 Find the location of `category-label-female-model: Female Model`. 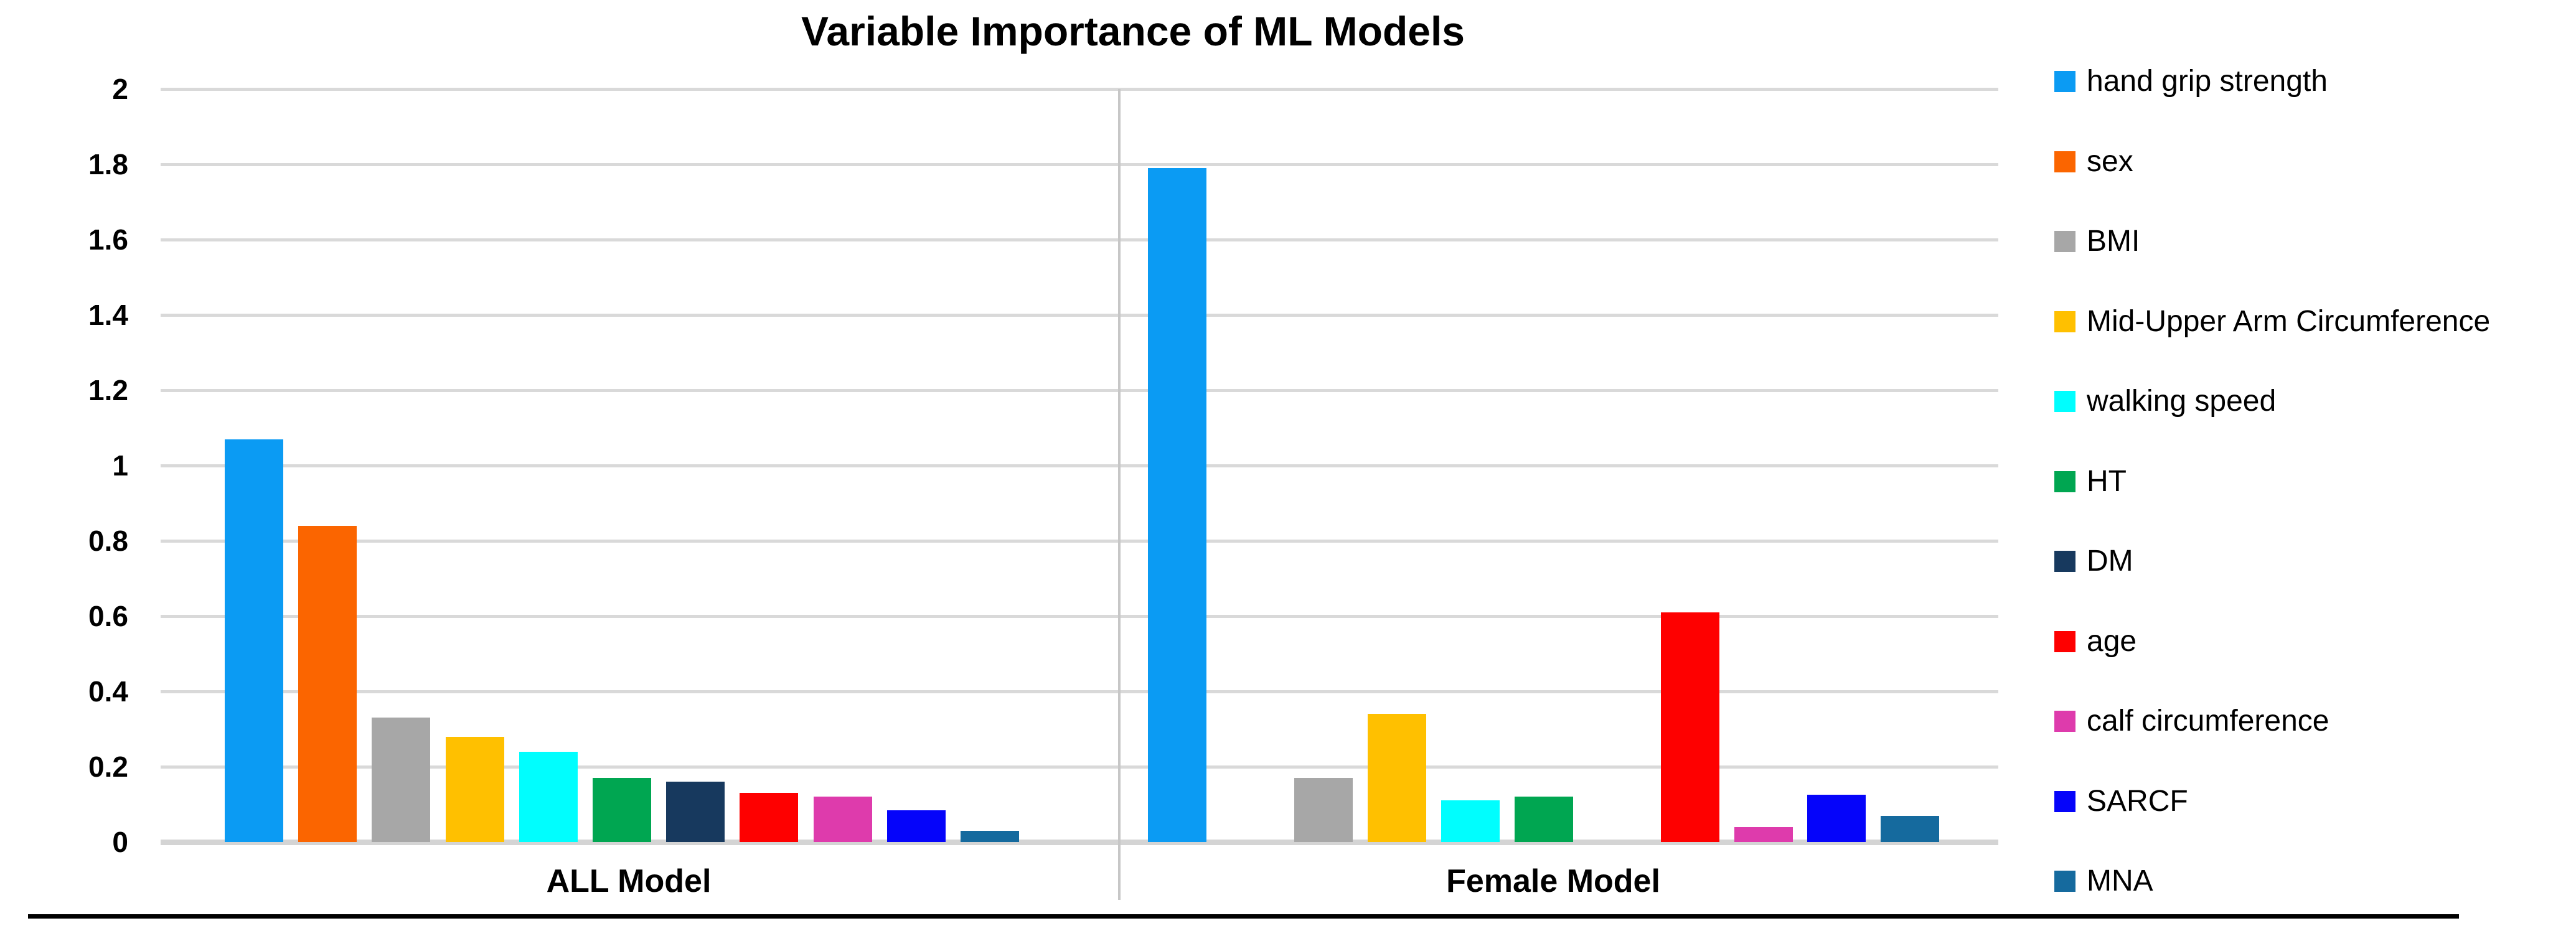

category-label-female-model: Female Model is located at coordinates (1553, 881).